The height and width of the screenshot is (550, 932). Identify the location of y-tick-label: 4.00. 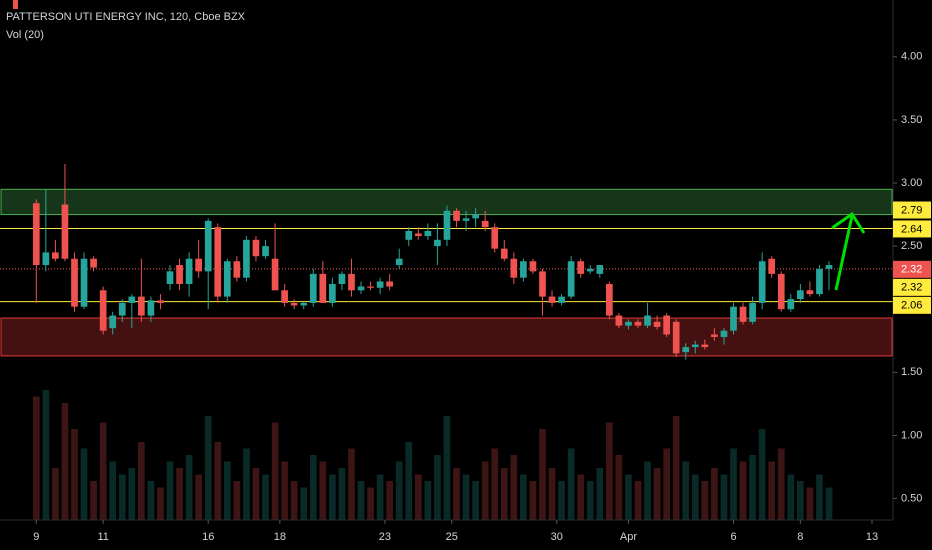
(911, 57).